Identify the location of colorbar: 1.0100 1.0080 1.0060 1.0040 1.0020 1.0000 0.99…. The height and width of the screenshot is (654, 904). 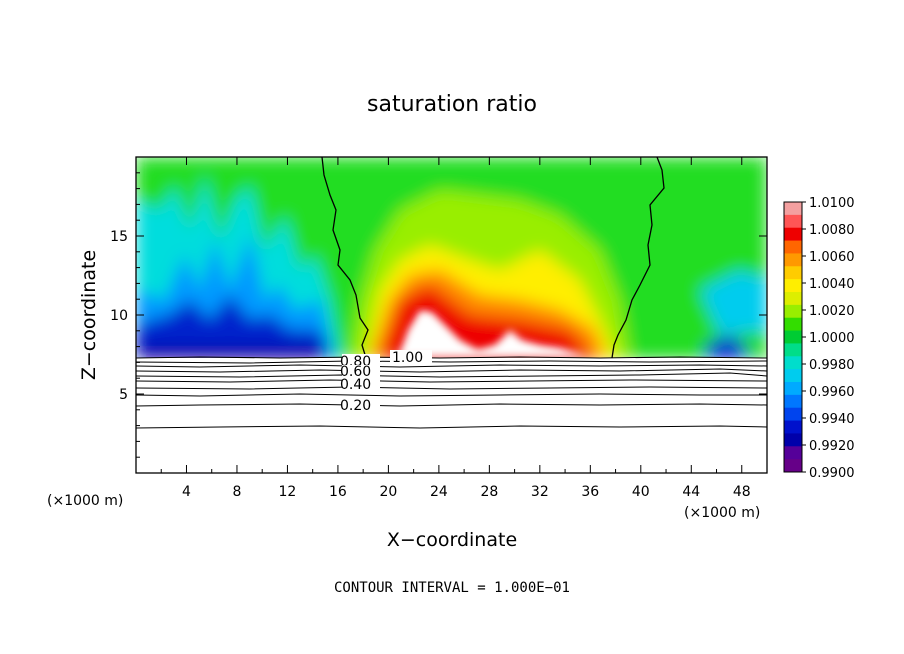
(819, 338).